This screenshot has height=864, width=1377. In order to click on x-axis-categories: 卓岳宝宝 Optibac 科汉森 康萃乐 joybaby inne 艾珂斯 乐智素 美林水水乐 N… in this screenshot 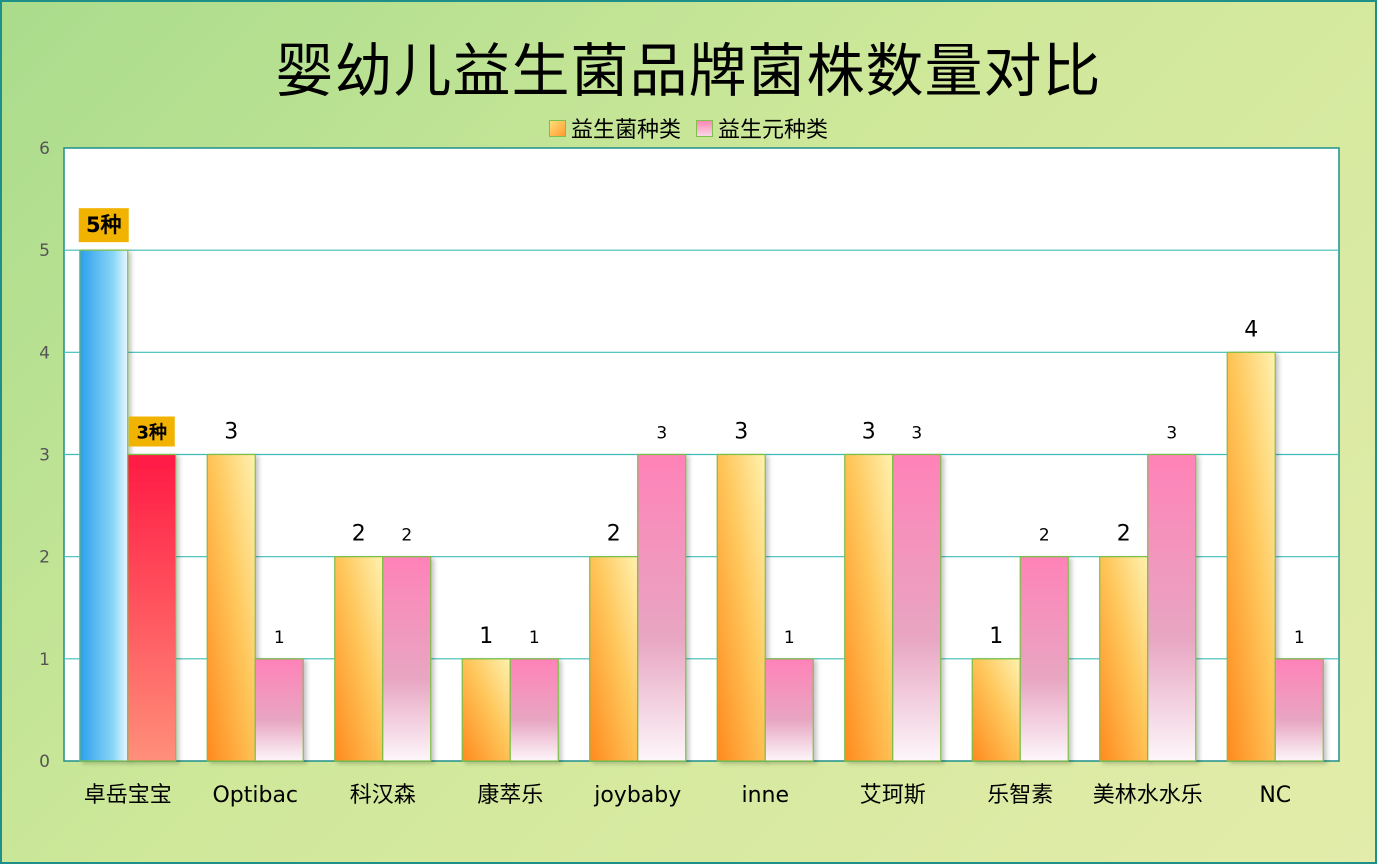, I will do `click(687, 795)`.